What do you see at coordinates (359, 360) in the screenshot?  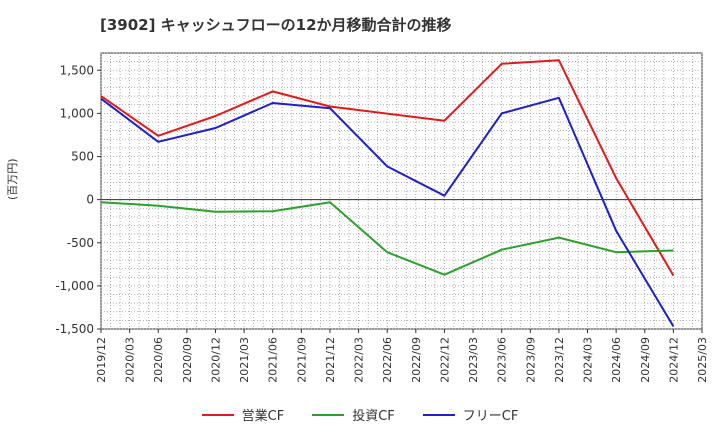 I see `x-tick-label: 2022/03` at bounding box center [359, 360].